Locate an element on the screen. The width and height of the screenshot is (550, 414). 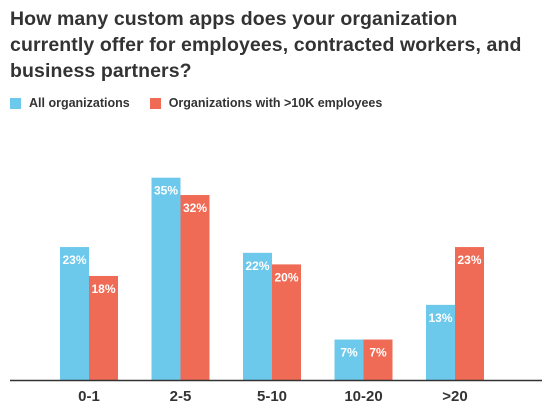
data-label-large-5-10: 20% is located at coordinates (286, 277).